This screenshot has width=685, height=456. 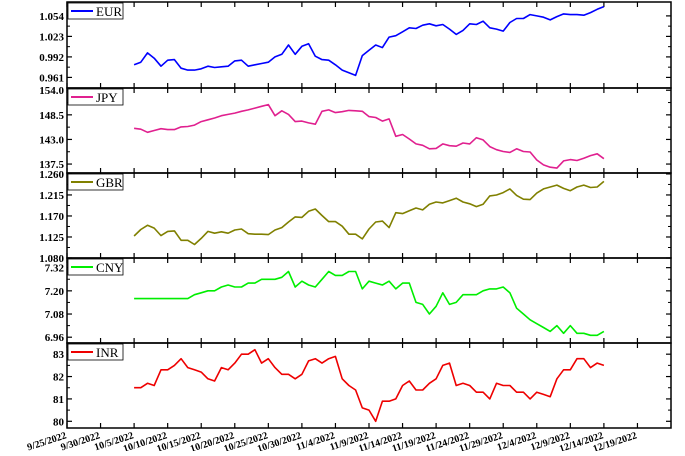 I want to click on series-line-gbr, so click(x=369, y=213).